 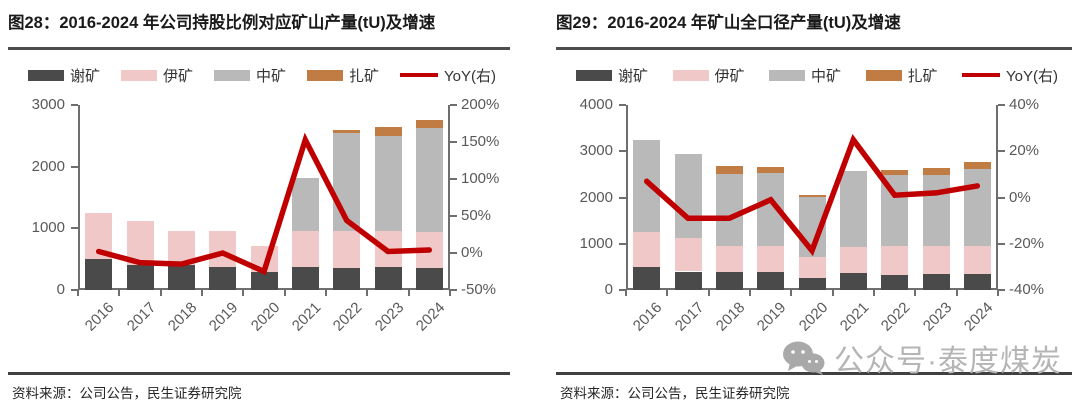 What do you see at coordinates (1024, 104) in the screenshot?
I see `right-axis-label: 40%` at bounding box center [1024, 104].